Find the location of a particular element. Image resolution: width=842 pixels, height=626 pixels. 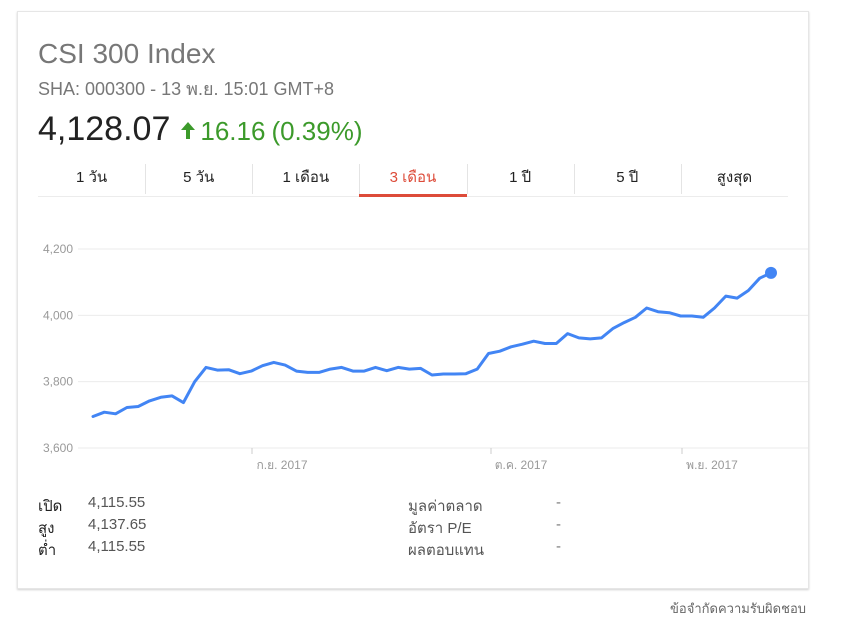

y-tick-label: 4,000 is located at coordinates (58, 315).